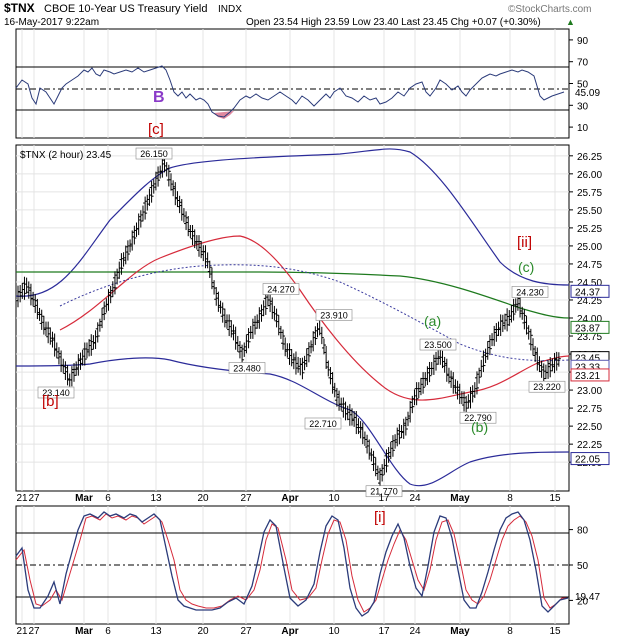 Image resolution: width=620 pixels, height=639 pixels. I want to click on price-axis-label: 25.50, so click(589, 211).